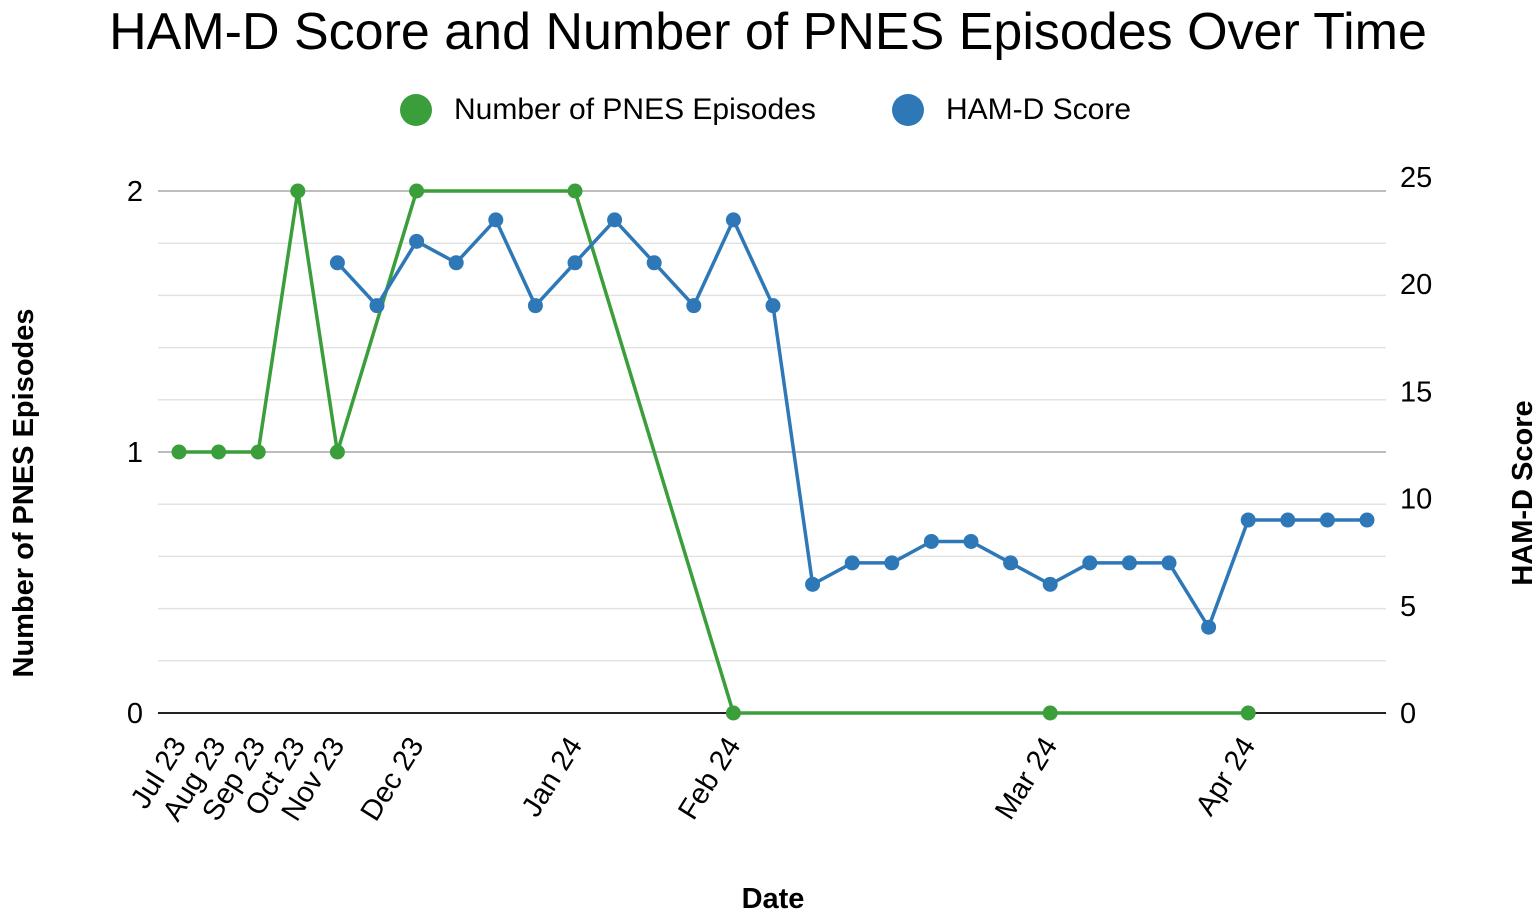  I want to click on right-y-tick-label: 20, so click(1416, 285).